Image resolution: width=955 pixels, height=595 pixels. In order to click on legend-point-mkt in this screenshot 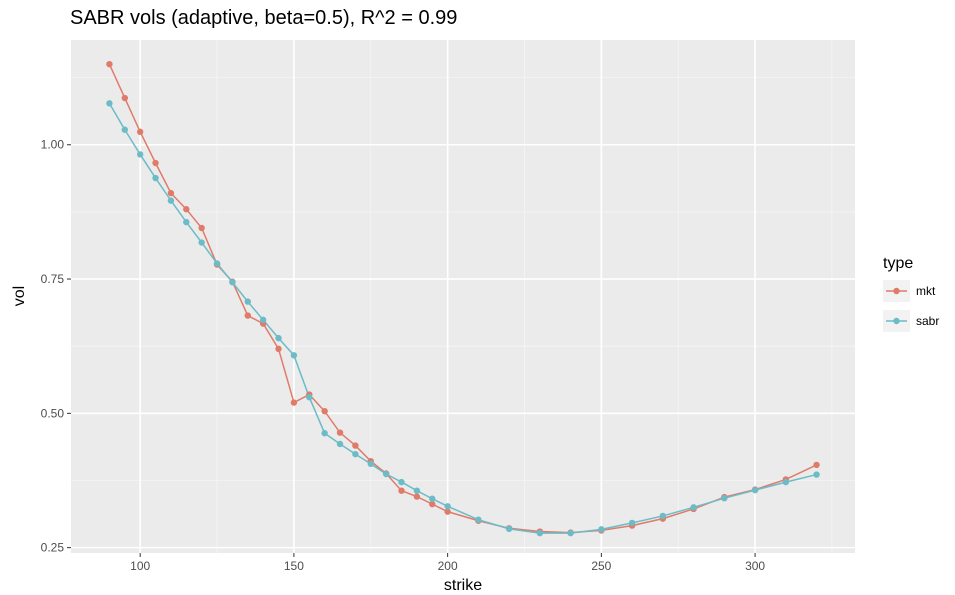, I will do `click(896, 291)`.